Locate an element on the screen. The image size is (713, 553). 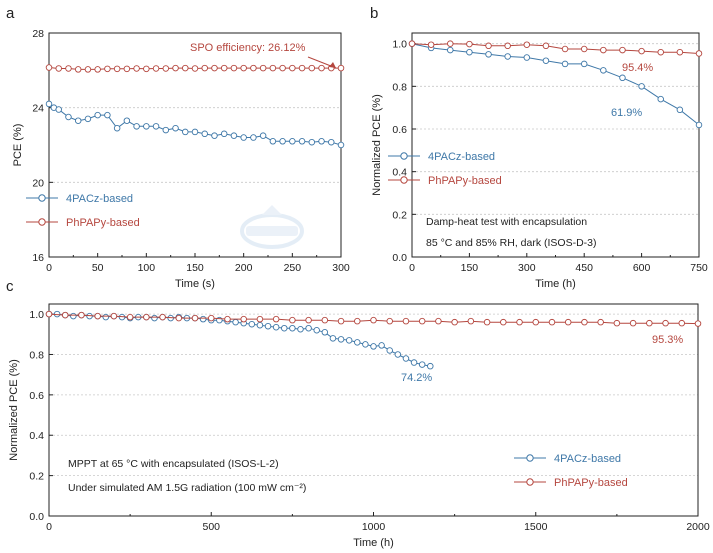
y-axis-label: PCE (%) is located at coordinates (18, 145).